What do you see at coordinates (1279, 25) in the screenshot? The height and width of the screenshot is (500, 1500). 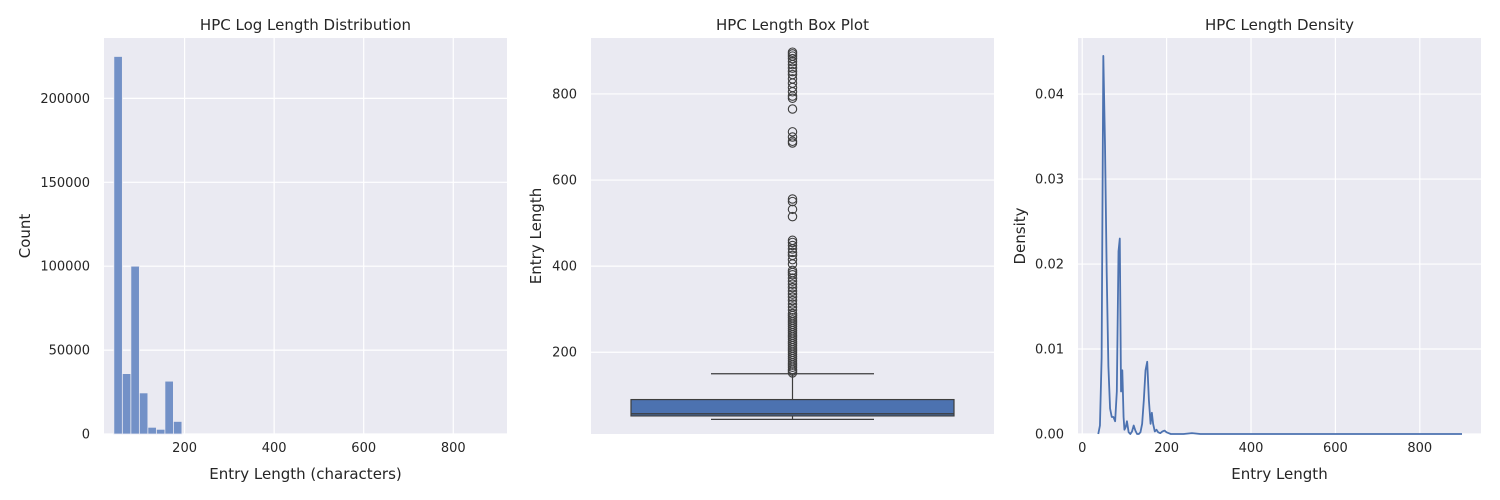 I see `density-title: HPC Length Density` at bounding box center [1279, 25].